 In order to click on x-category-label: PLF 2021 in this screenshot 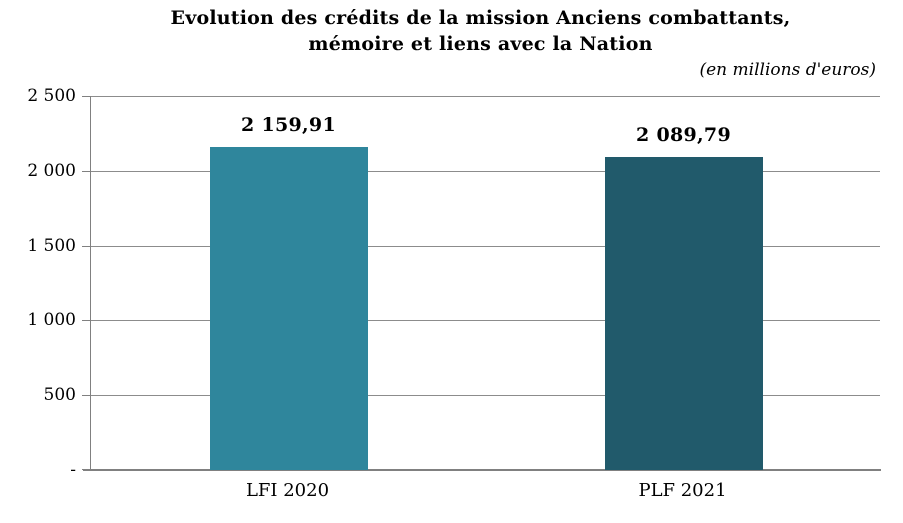, I will do `click(682, 490)`.